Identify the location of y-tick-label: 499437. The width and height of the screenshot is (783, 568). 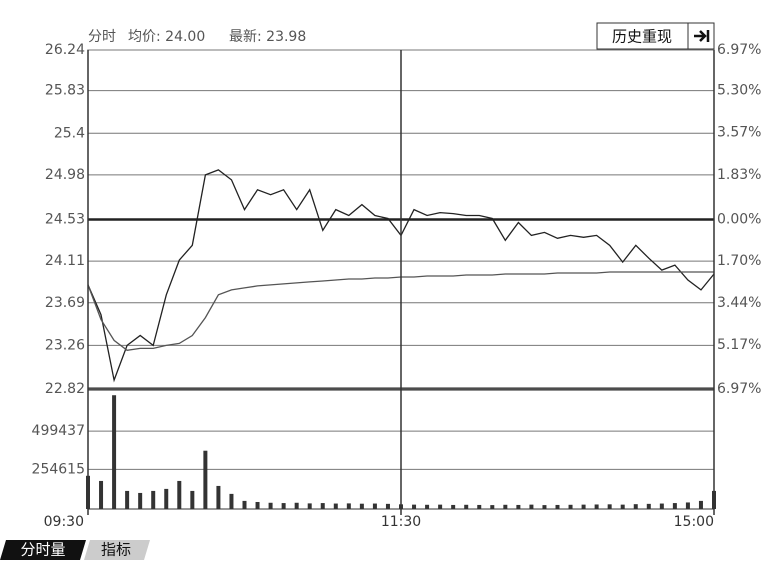
(58, 431).